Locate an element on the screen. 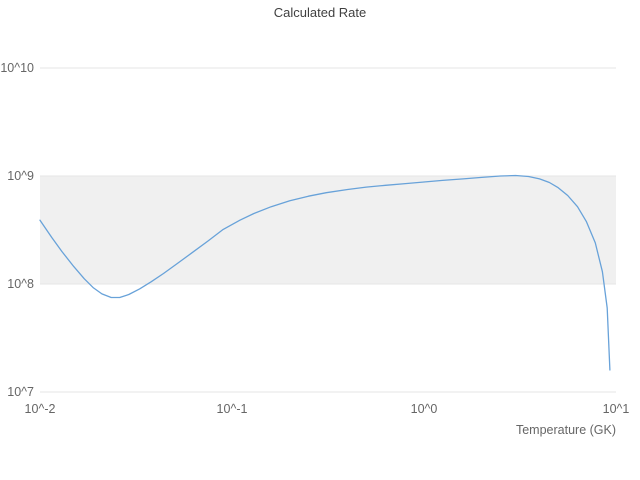 This screenshot has width=640, height=480. x-tick-label: 10^-2 is located at coordinates (40, 409).